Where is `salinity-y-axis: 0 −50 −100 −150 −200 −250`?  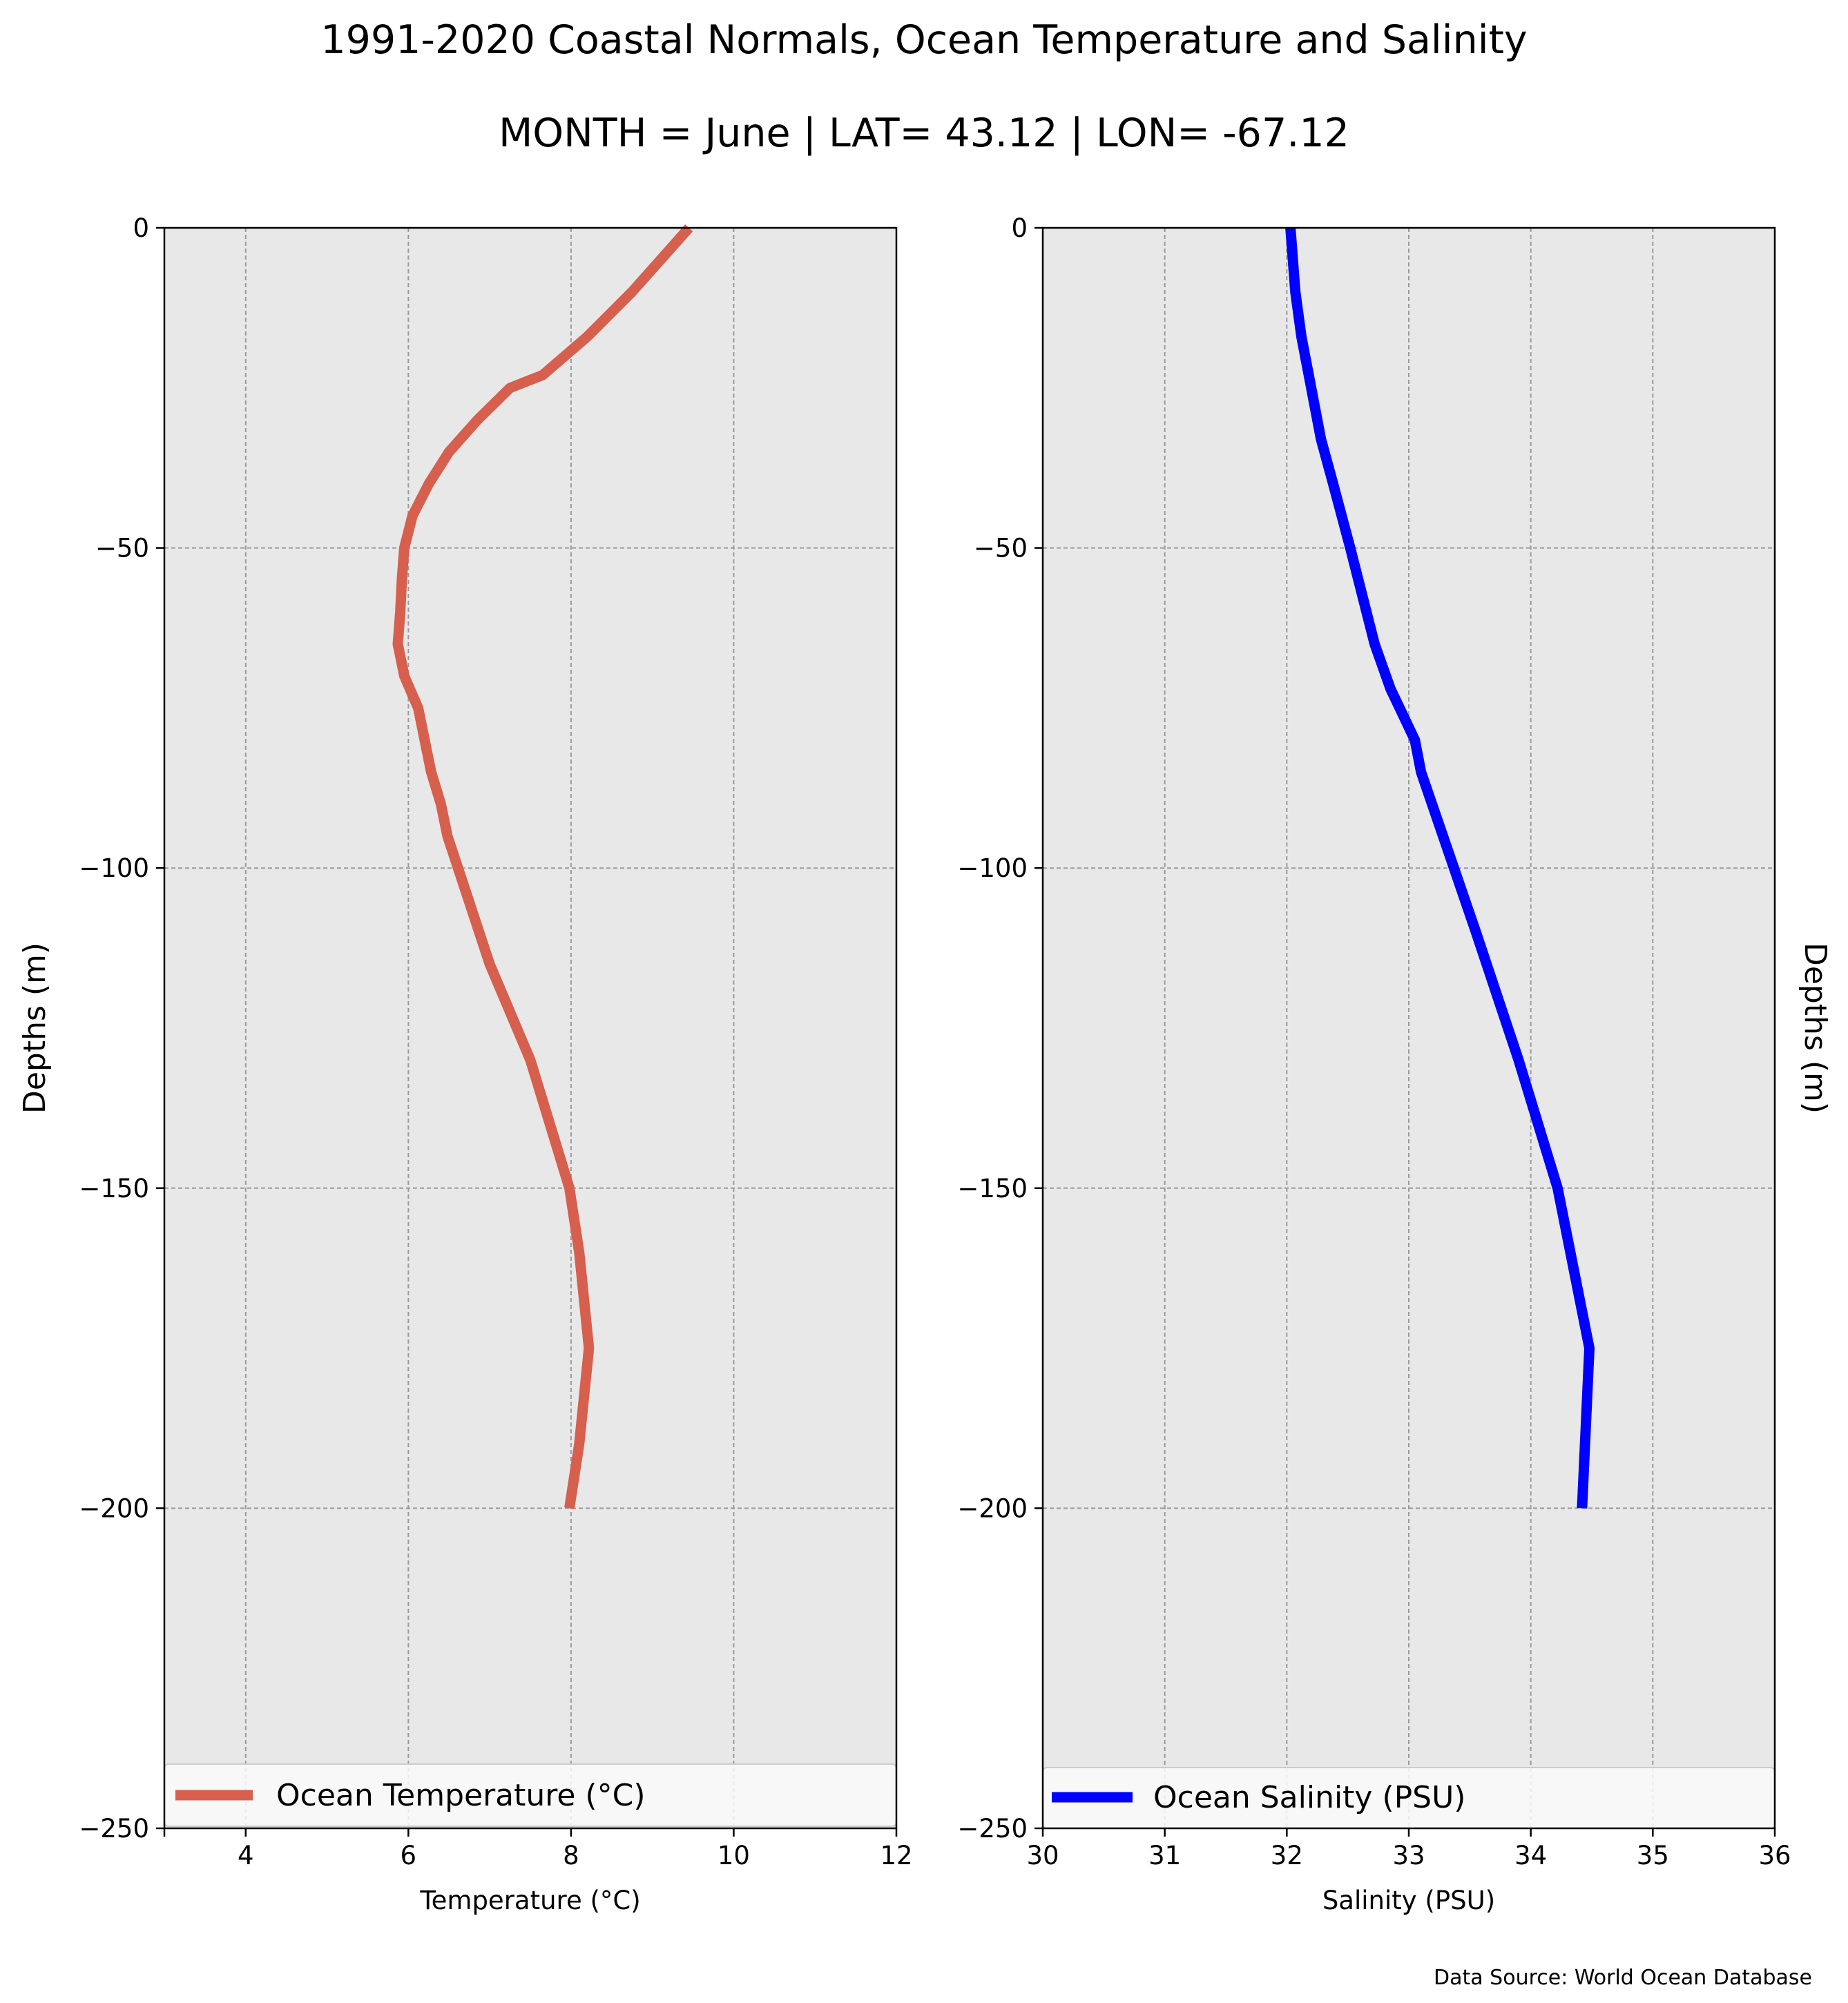 salinity-y-axis: 0 −50 −100 −150 −200 −250 is located at coordinates (1000, 1028).